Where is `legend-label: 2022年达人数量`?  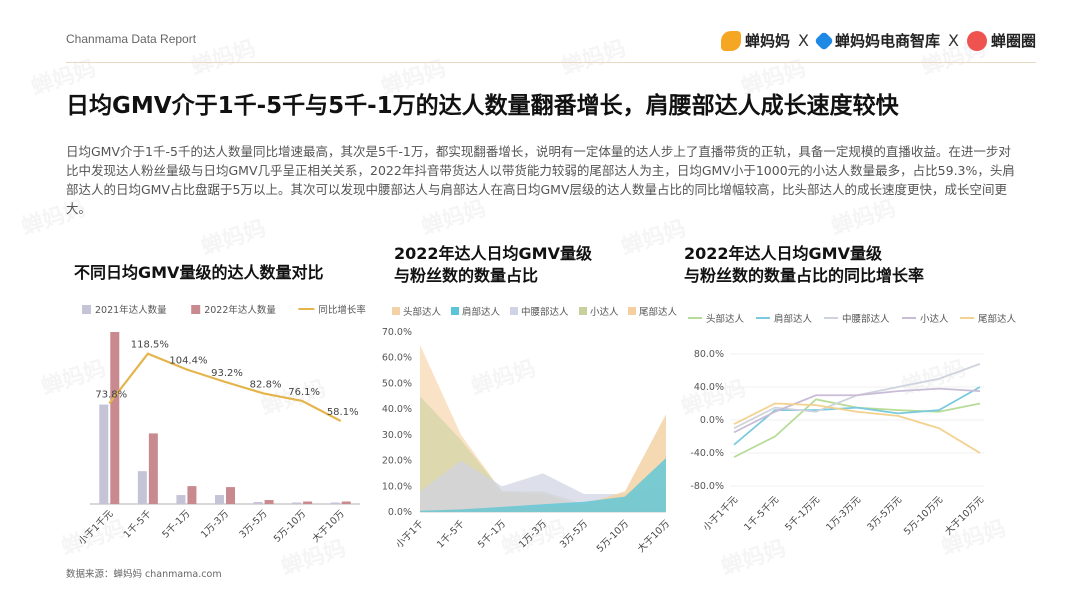
legend-label: 2022年达人数量 is located at coordinates (240, 310).